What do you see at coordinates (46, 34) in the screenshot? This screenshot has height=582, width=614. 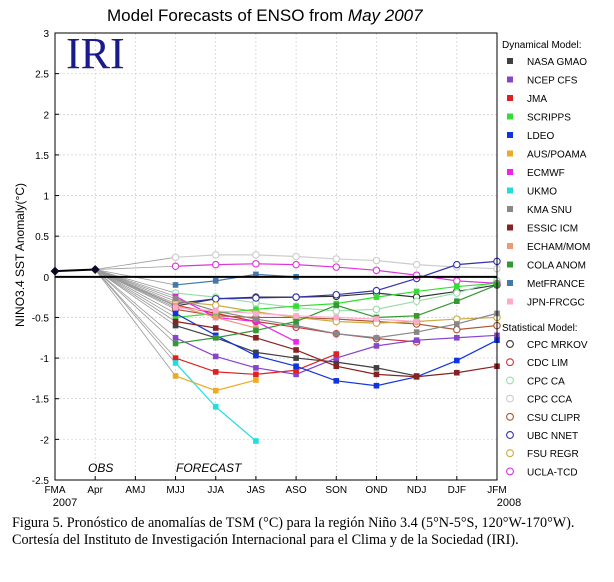 I see `y-tick-label: 3` at bounding box center [46, 34].